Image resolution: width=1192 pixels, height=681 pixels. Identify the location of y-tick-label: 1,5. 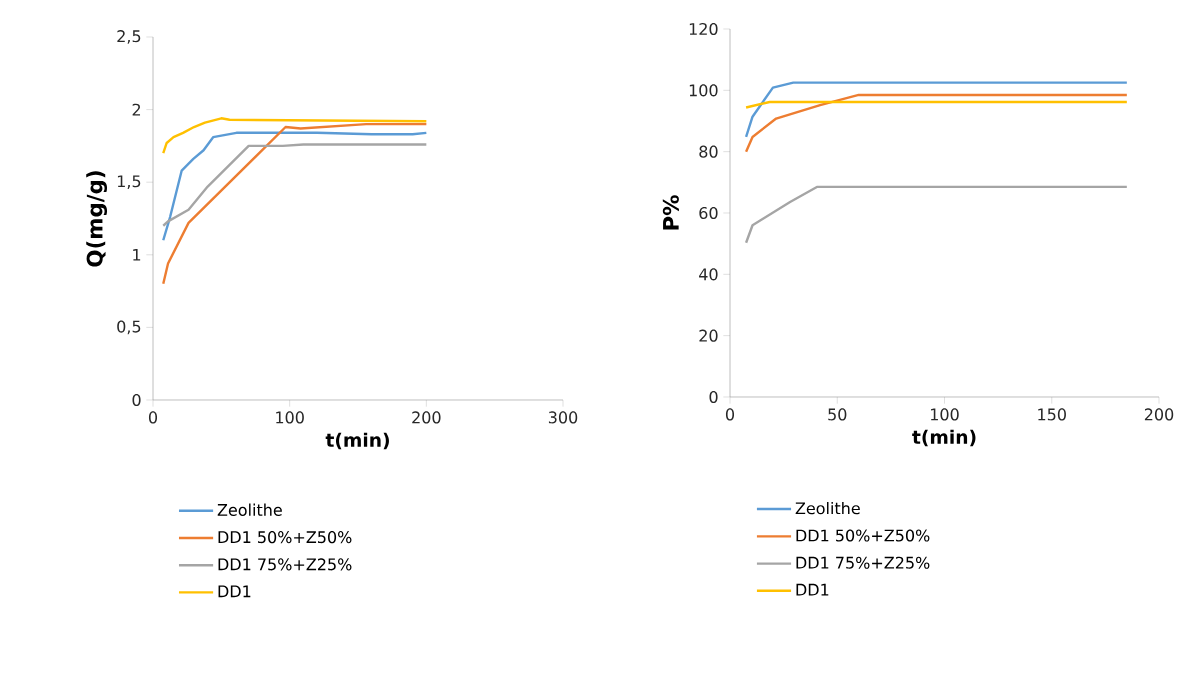
(129, 182).